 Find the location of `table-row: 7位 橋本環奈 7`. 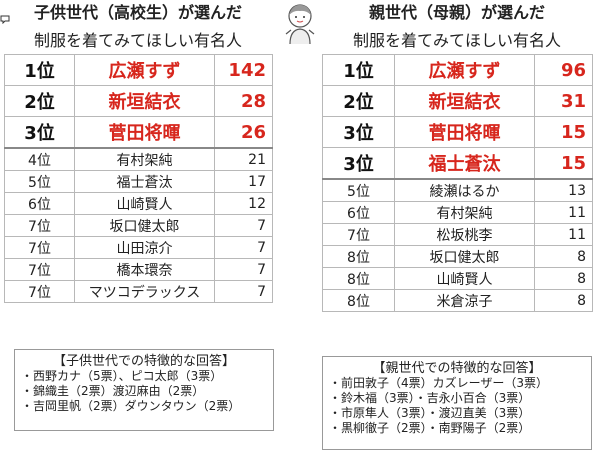

table-row: 7位 橋本環奈 7 is located at coordinates (138, 269).